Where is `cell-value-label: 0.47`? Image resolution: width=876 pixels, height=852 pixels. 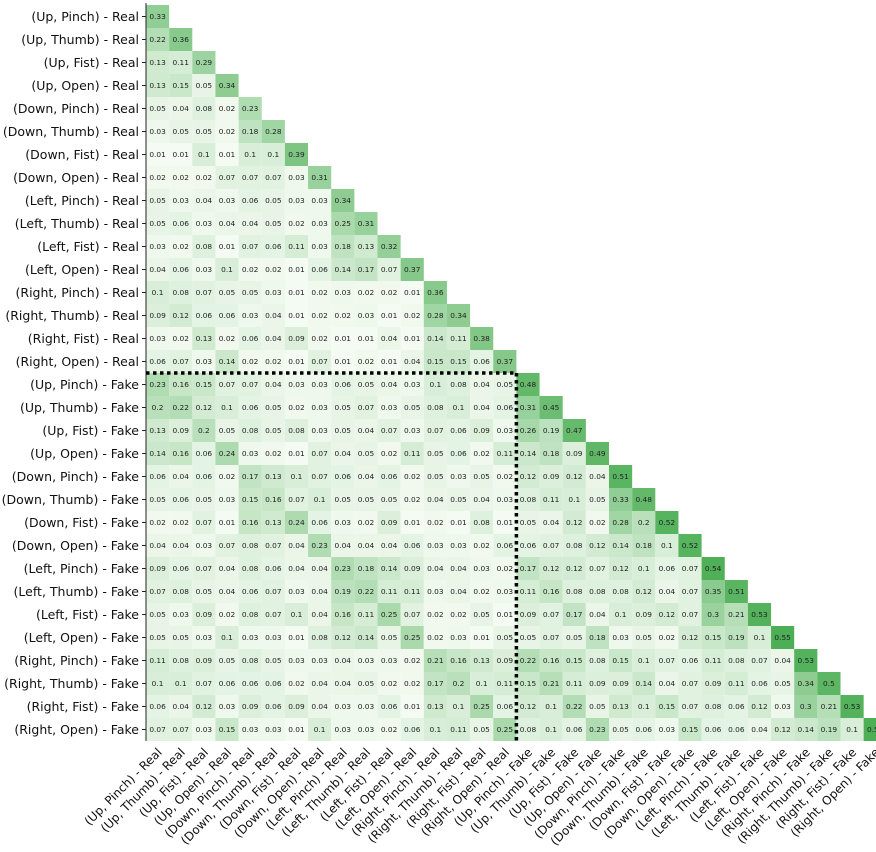
cell-value-label: 0.47 is located at coordinates (574, 430).